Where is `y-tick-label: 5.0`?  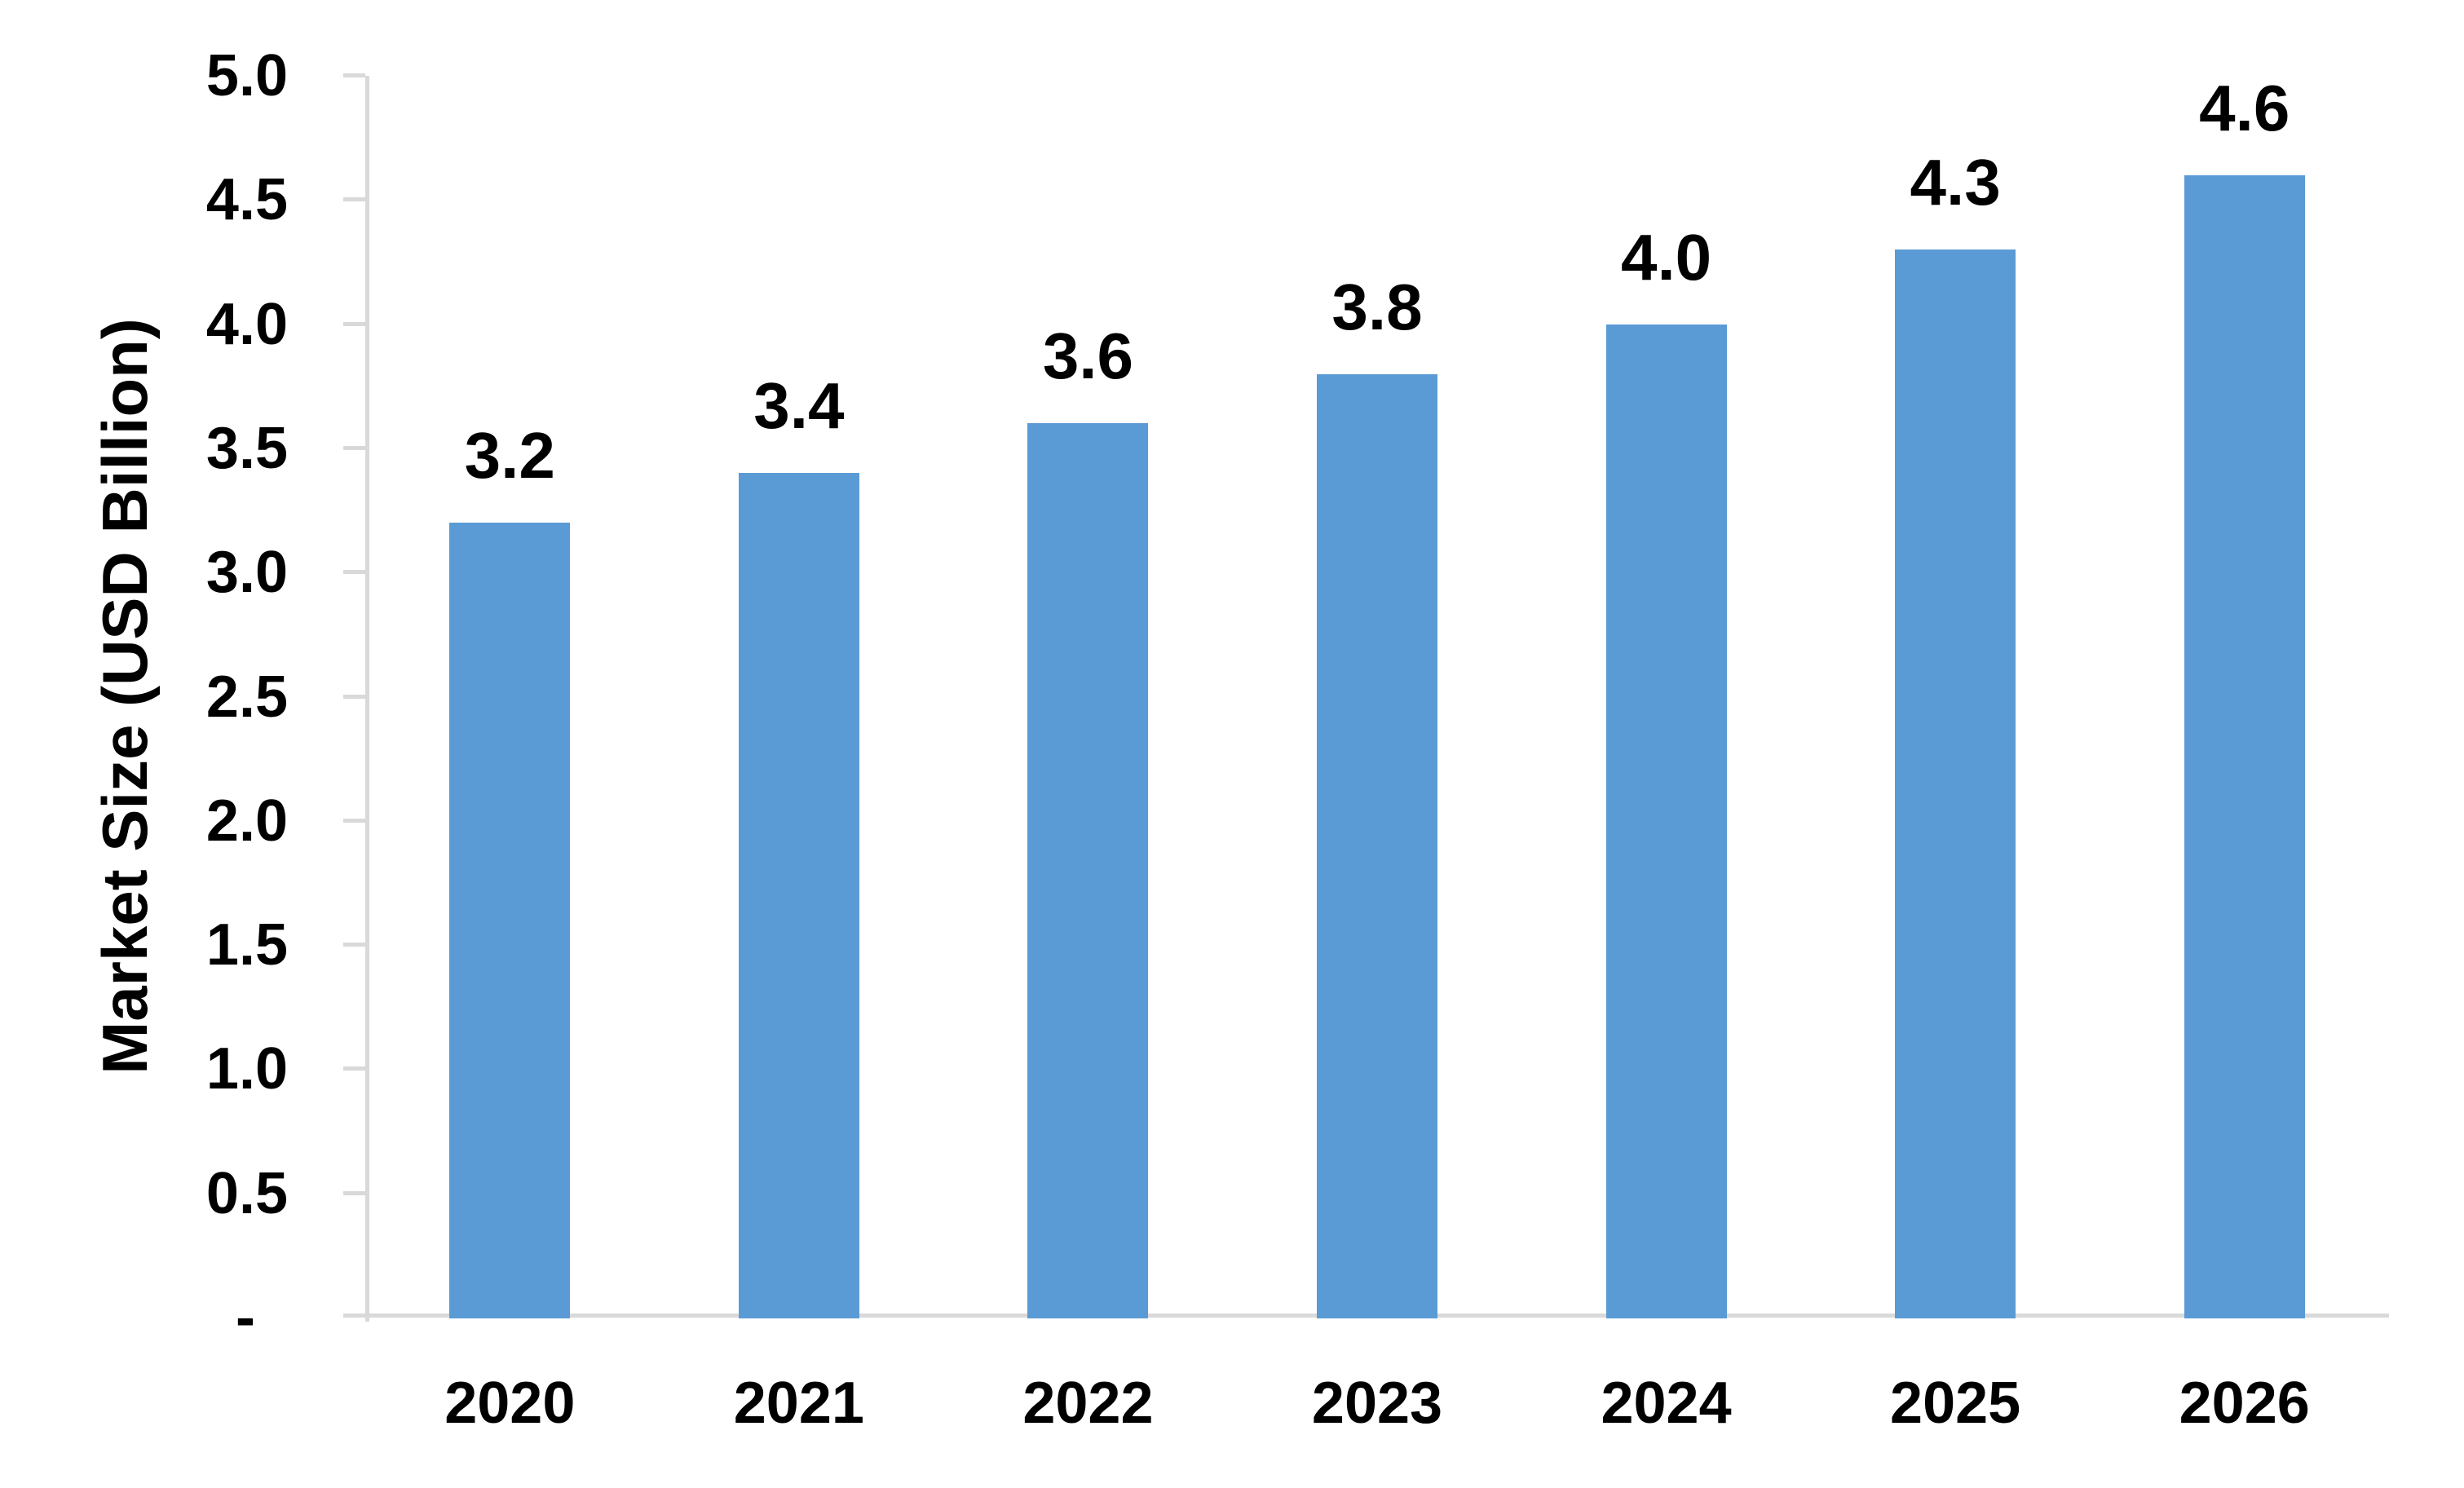 y-tick-label: 5.0 is located at coordinates (246, 75).